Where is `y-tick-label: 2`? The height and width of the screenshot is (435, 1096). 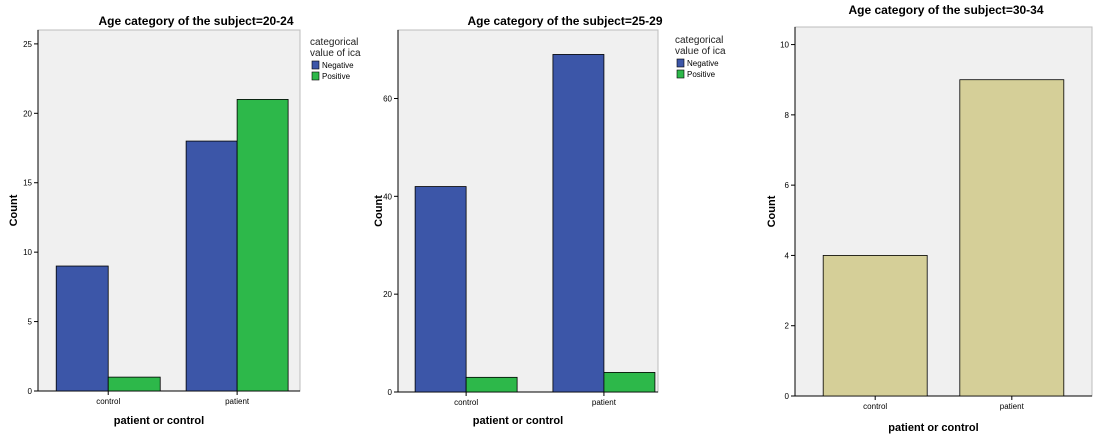 y-tick-label: 2 is located at coordinates (787, 326).